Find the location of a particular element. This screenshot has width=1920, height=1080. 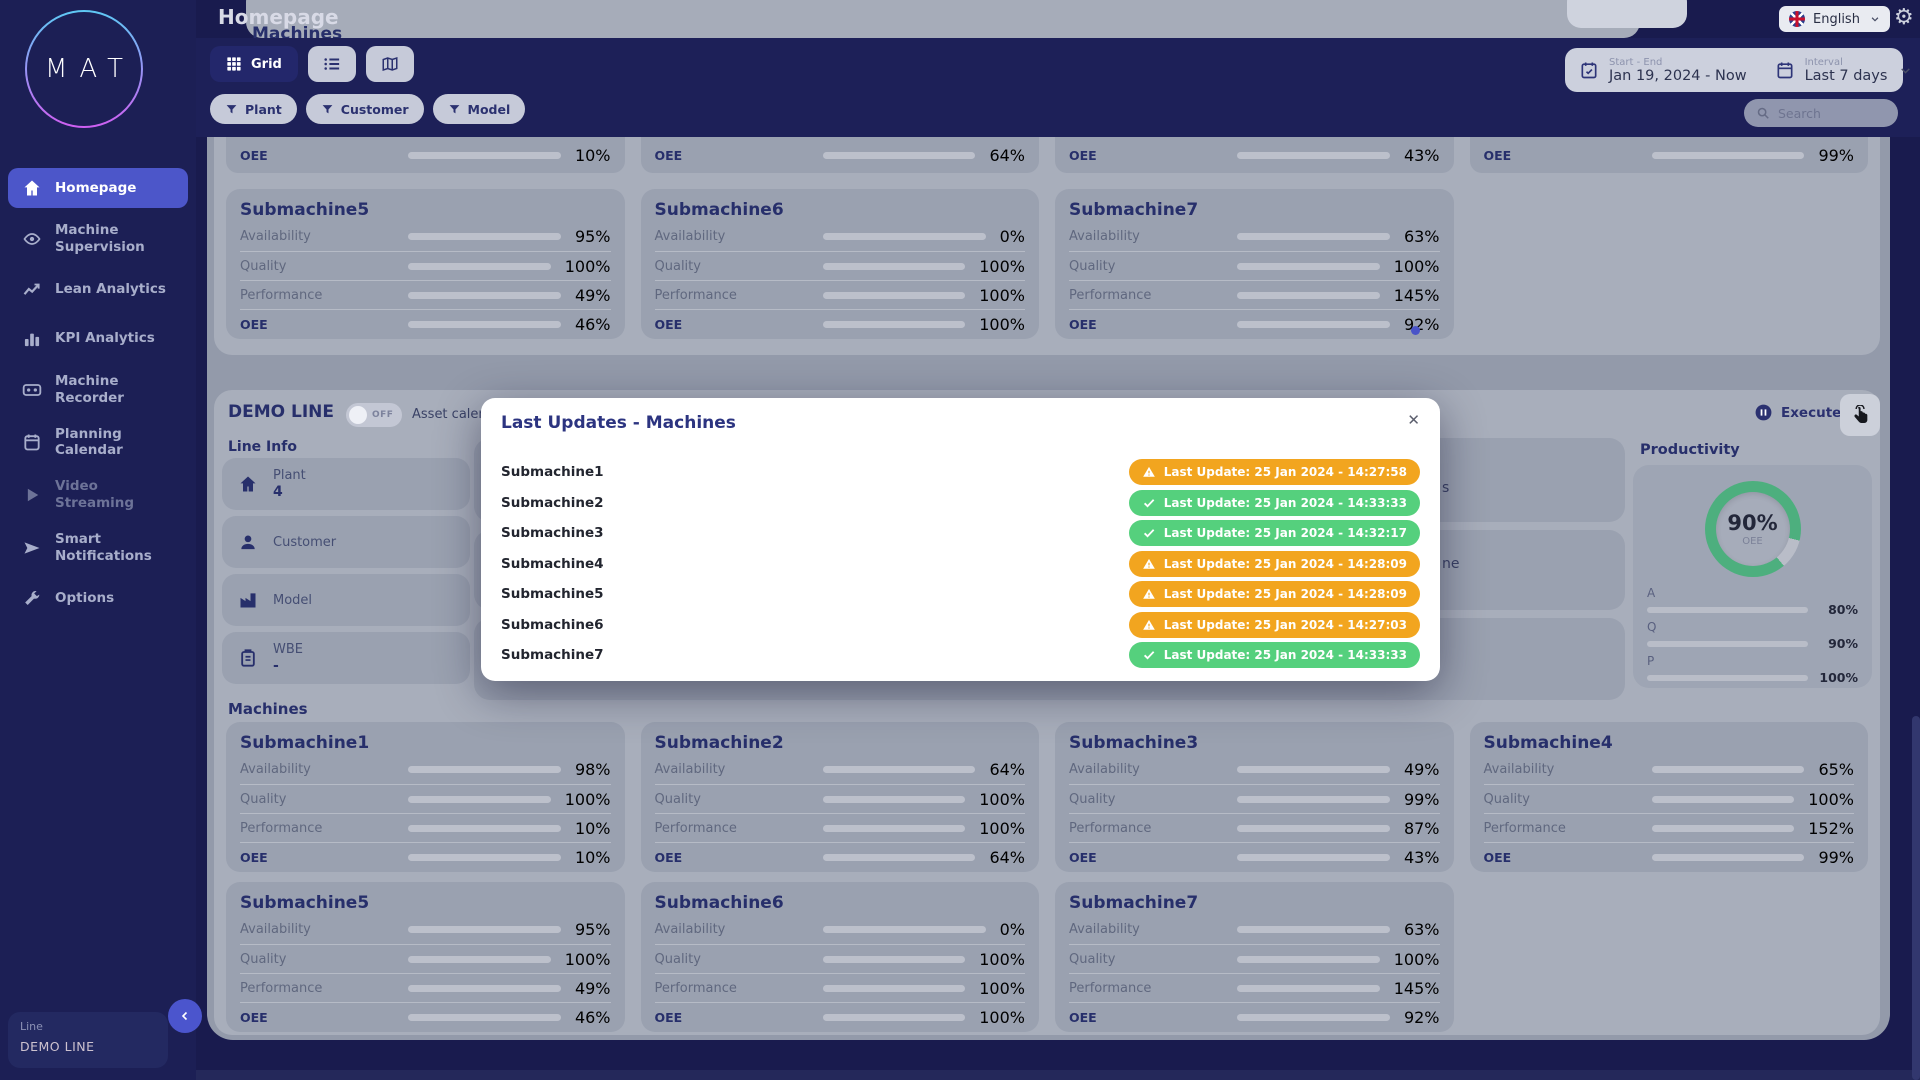

date-range-picker: Start - End Jan 19, 2024 - Now is located at coordinates (1663, 70).